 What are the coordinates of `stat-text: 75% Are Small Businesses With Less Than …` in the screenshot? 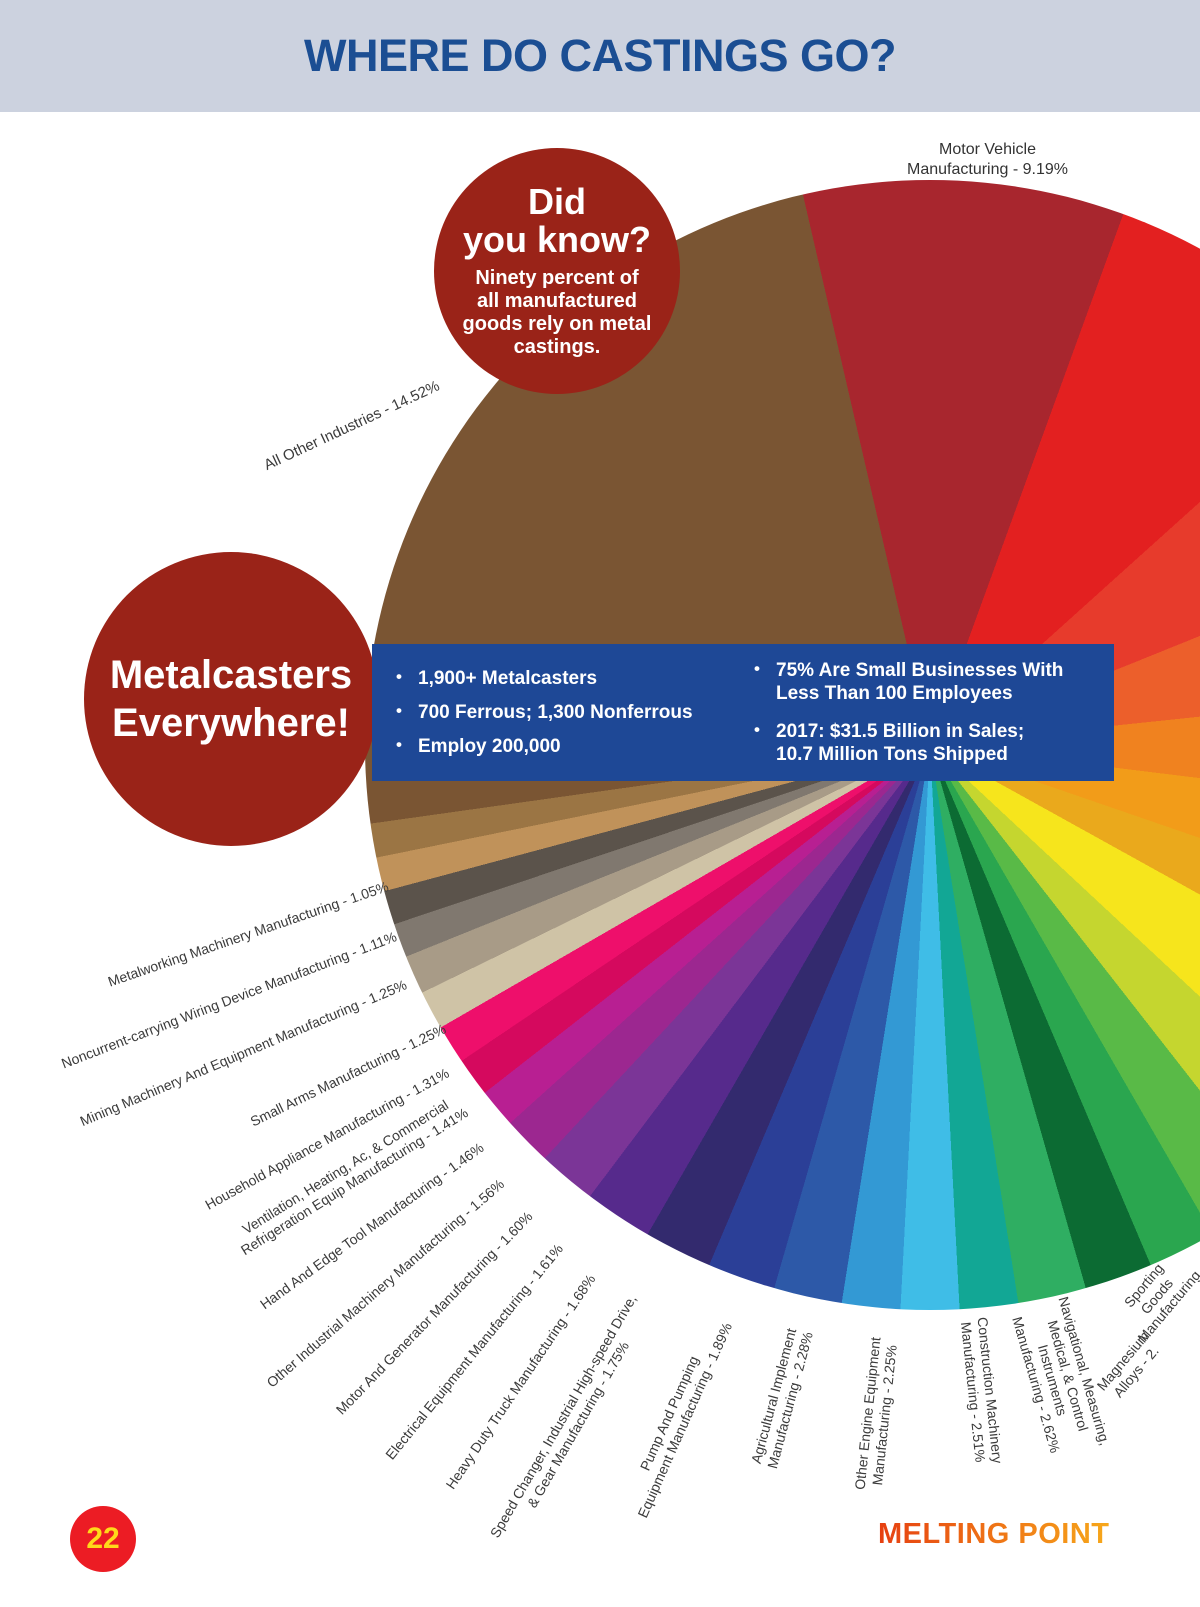 It's located at (920, 682).